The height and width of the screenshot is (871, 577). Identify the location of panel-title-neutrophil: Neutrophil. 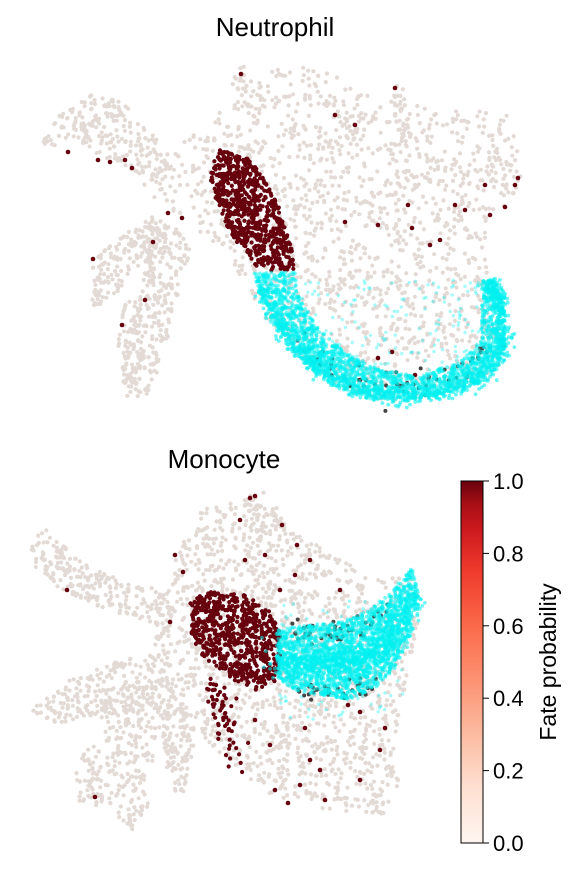
(275, 27).